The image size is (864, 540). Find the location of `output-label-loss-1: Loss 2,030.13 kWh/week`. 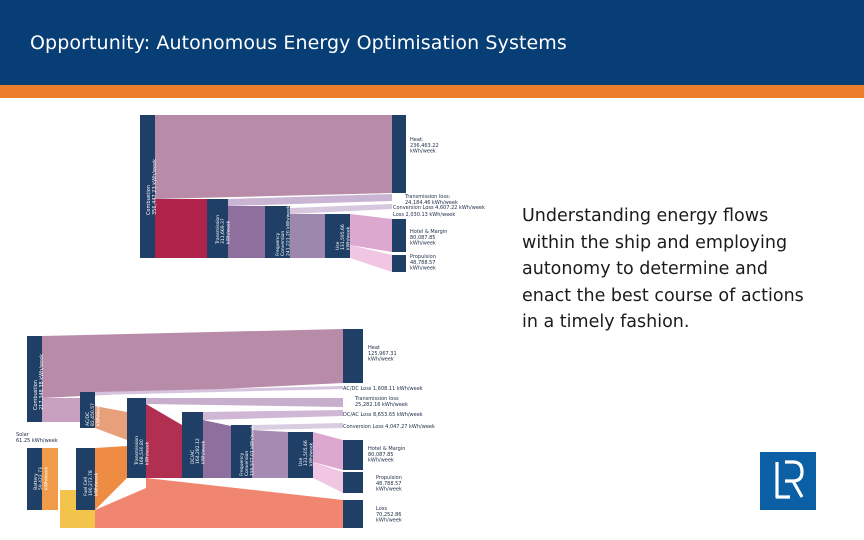

output-label-loss-1: Loss 2,030.13 kWh/week is located at coordinates (424, 215).